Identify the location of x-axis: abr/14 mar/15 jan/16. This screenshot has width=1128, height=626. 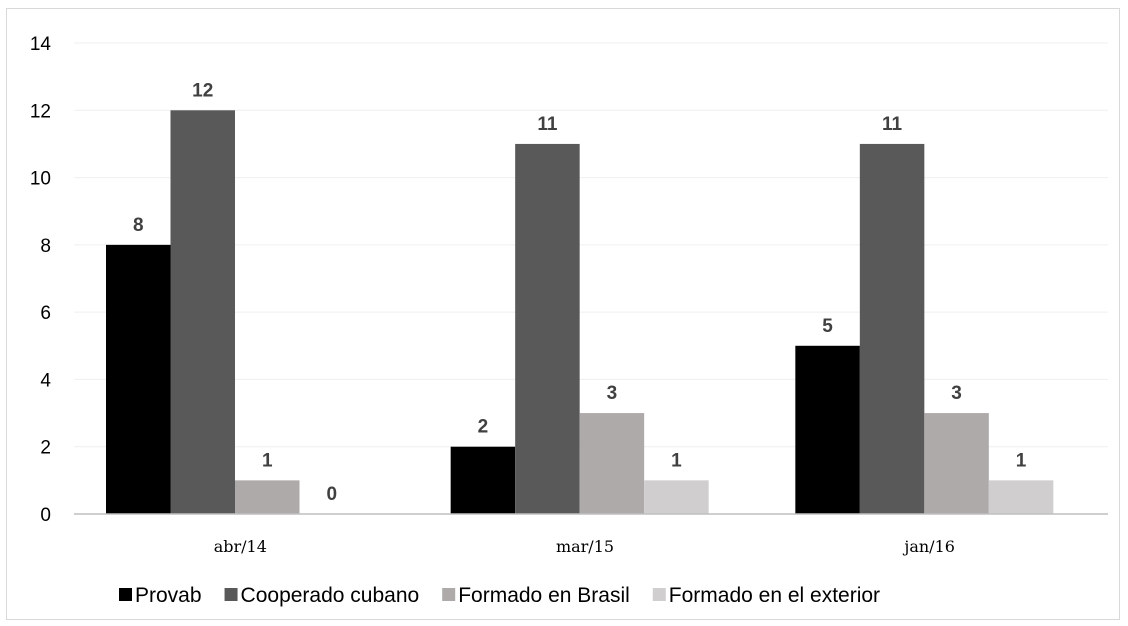
(591, 534).